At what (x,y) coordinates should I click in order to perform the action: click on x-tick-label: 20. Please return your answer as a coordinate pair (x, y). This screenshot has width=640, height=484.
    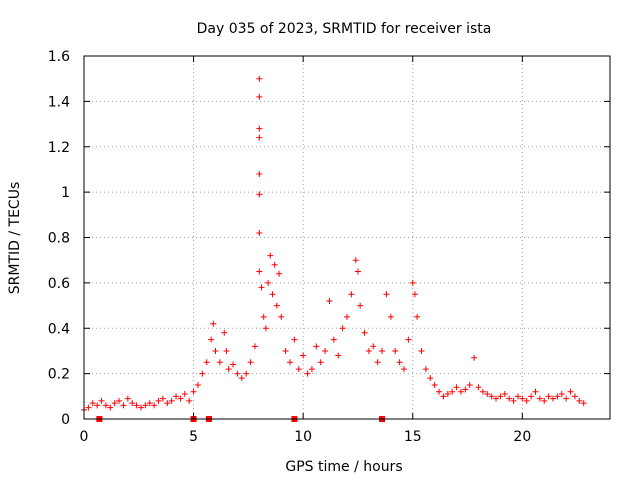
    Looking at the image, I should click on (522, 437).